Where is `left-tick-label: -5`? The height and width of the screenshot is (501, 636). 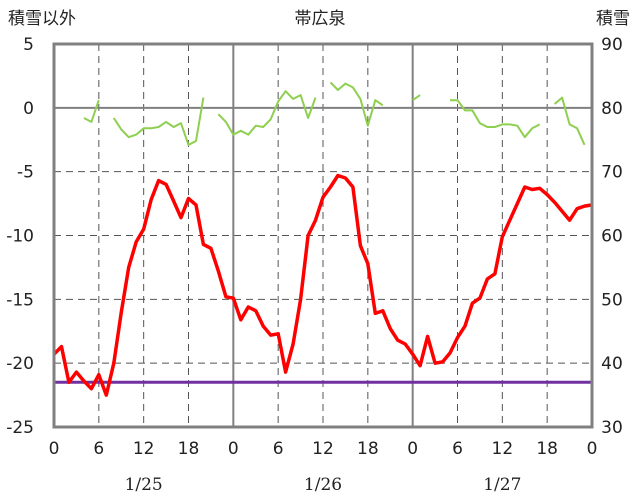
left-tick-label: -5 is located at coordinates (25, 173).